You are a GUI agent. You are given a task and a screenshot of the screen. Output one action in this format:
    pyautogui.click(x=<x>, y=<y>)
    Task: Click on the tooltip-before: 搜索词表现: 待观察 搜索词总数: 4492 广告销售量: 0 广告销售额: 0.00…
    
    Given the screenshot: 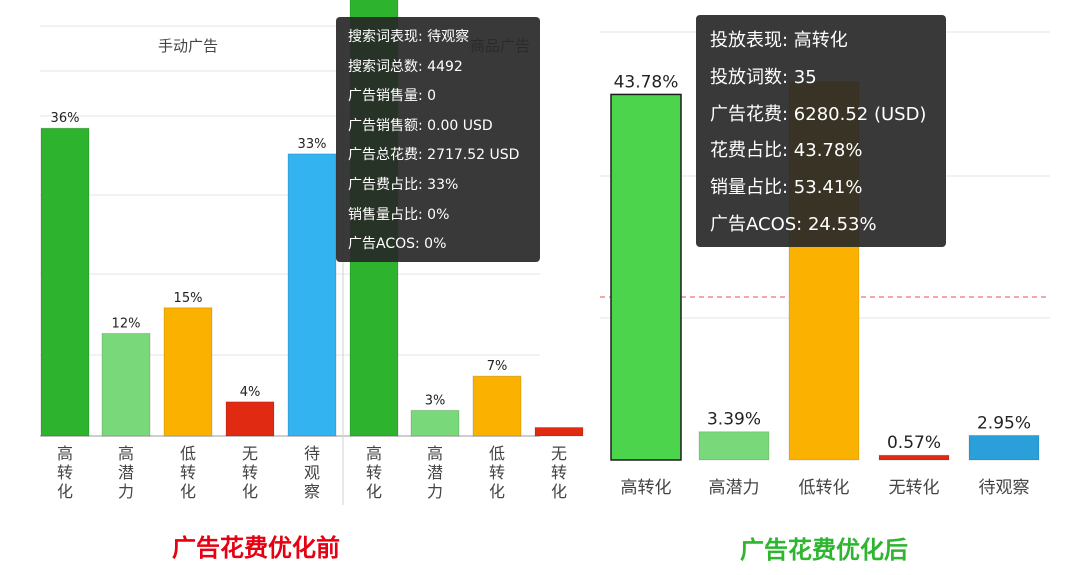 What is the action you would take?
    pyautogui.click(x=438, y=139)
    